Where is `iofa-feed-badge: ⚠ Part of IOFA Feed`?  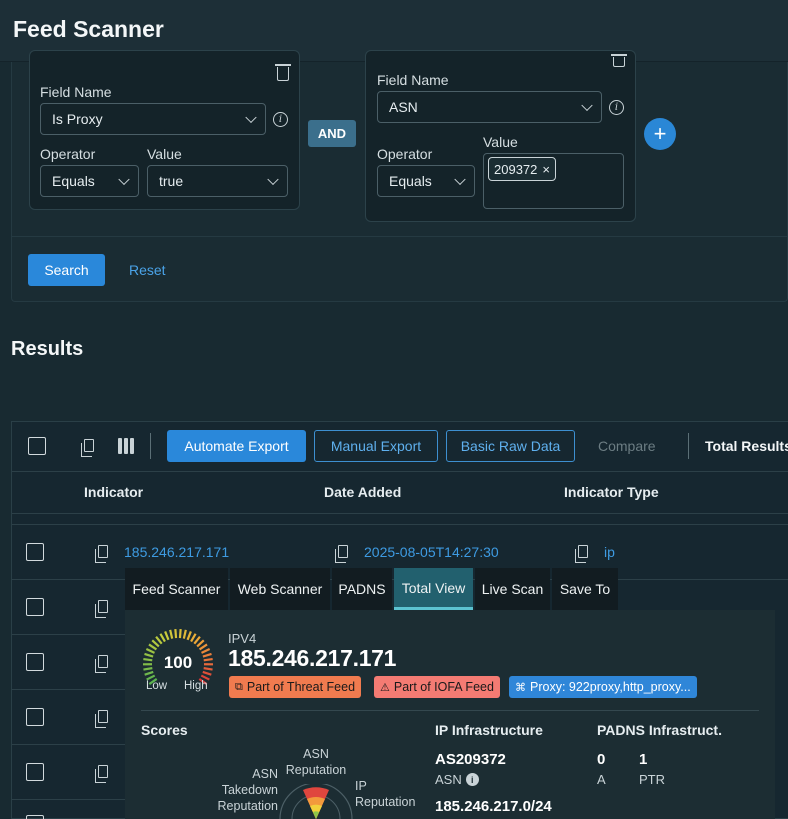
iofa-feed-badge: ⚠ Part of IOFA Feed is located at coordinates (437, 687).